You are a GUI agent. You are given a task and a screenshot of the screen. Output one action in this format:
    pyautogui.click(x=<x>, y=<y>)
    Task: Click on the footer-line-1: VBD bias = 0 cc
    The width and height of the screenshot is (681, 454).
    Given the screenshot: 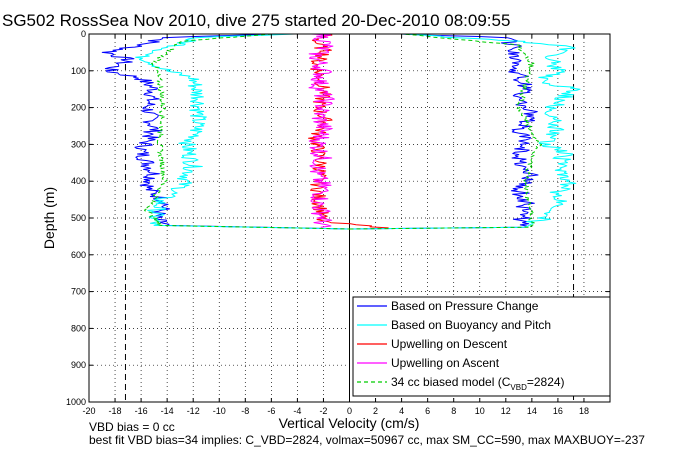 What is the action you would take?
    pyautogui.click(x=132, y=427)
    